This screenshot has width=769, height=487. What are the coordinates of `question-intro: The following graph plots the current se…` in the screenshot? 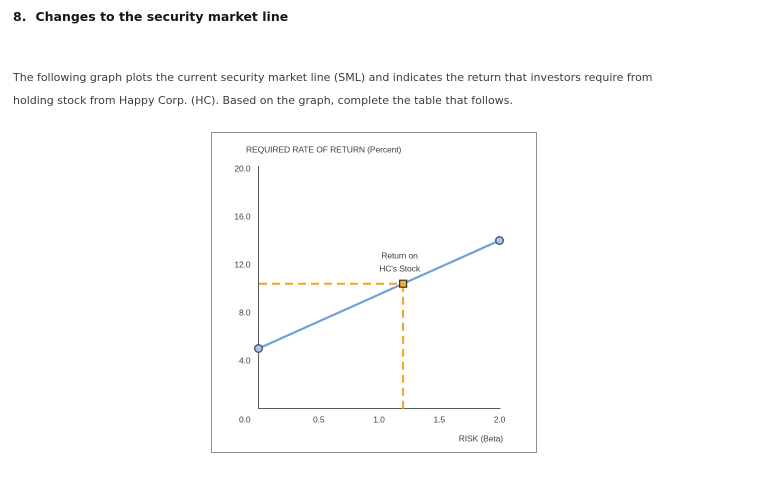 It's located at (385, 89).